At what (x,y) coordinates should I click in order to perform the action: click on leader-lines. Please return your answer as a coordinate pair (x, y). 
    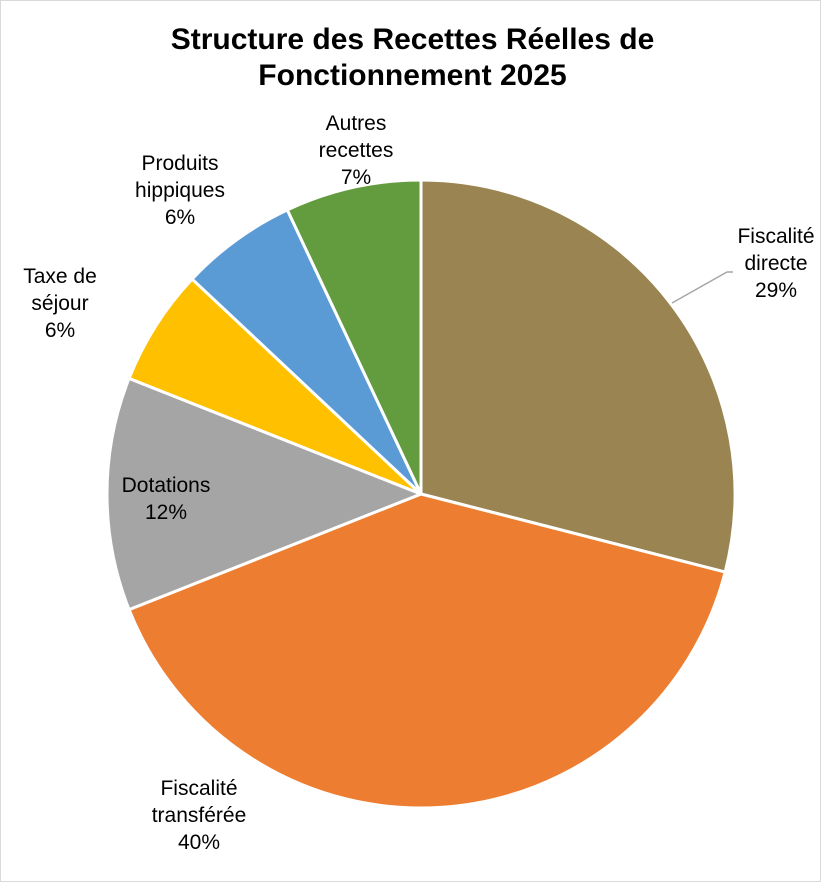
    Looking at the image, I should click on (702, 287).